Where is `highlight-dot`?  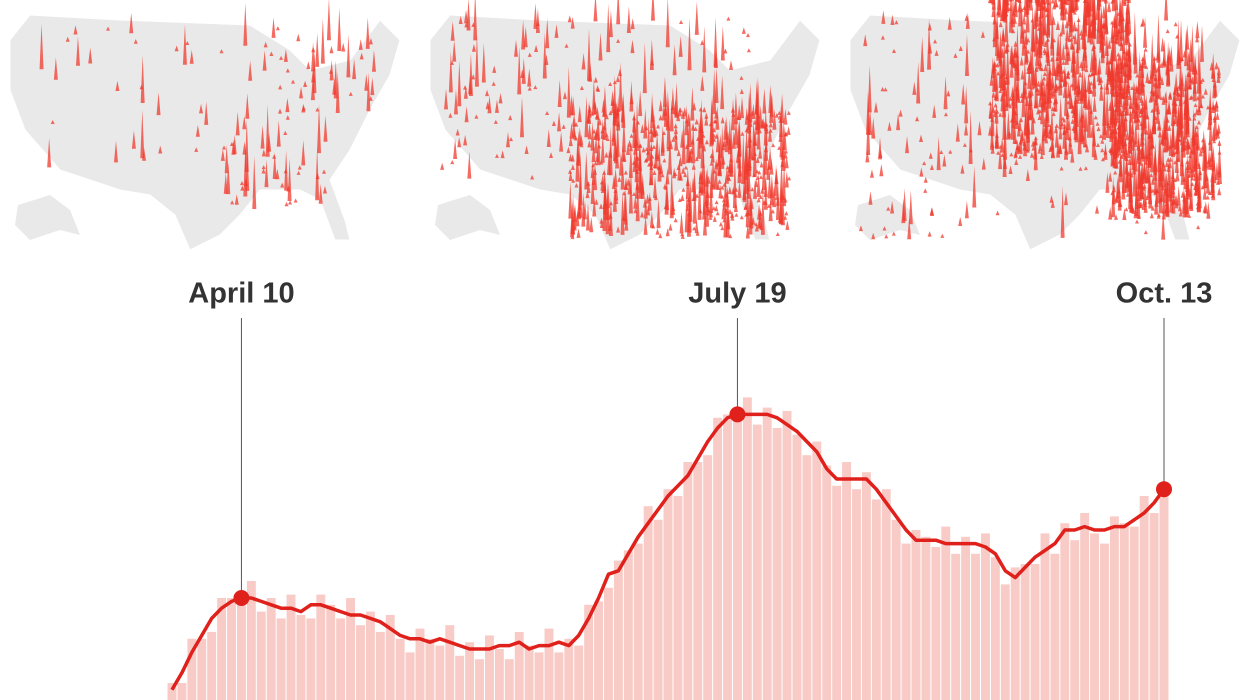
highlight-dot is located at coordinates (241, 598).